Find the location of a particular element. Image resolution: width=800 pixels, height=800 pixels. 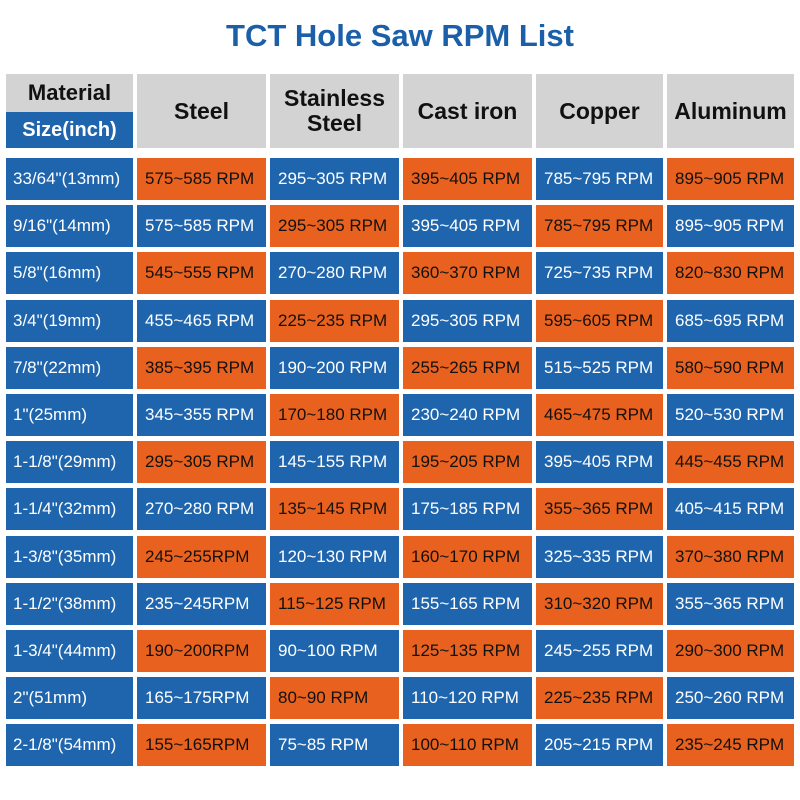

rpm-cell: 820~830 RPM is located at coordinates (730, 273).